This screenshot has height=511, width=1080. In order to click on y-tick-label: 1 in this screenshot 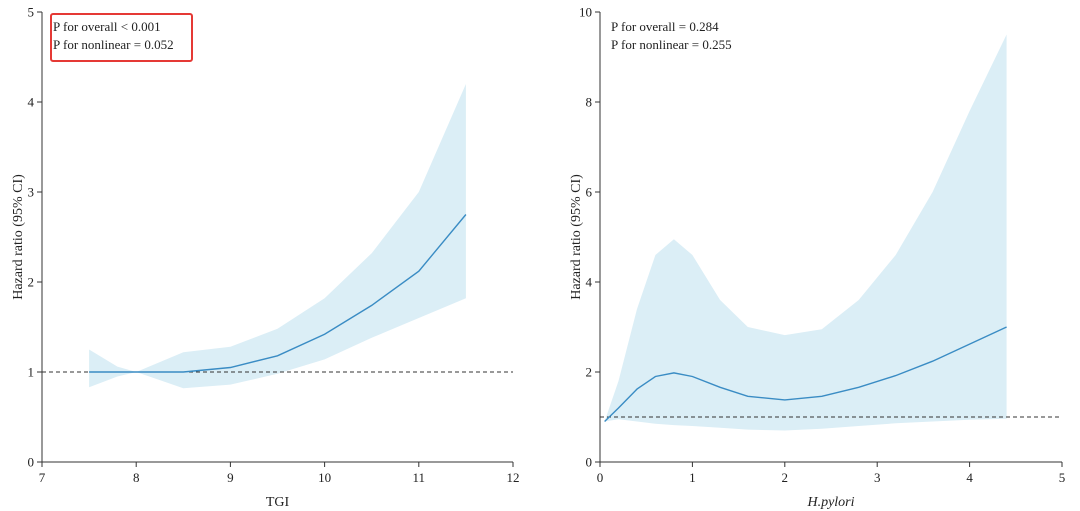, I will do `click(31, 372)`.